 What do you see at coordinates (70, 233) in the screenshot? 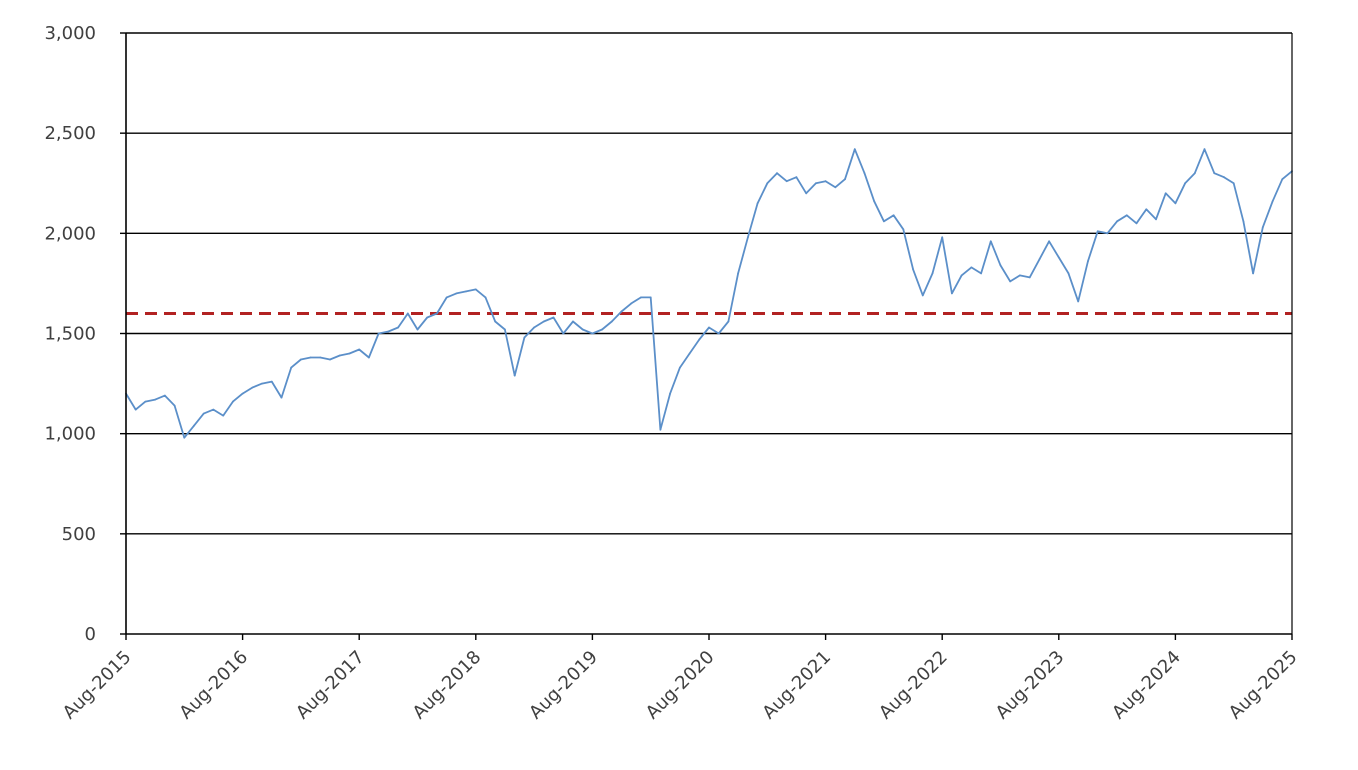
I see `y-tick-label: 2,000` at bounding box center [70, 233].